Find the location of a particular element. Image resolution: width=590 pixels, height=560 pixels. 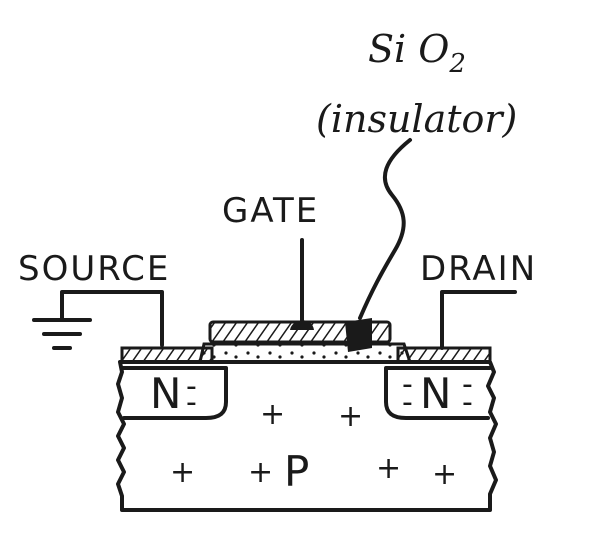

drain-minus-sign-4: - is located at coordinates (467, 402).